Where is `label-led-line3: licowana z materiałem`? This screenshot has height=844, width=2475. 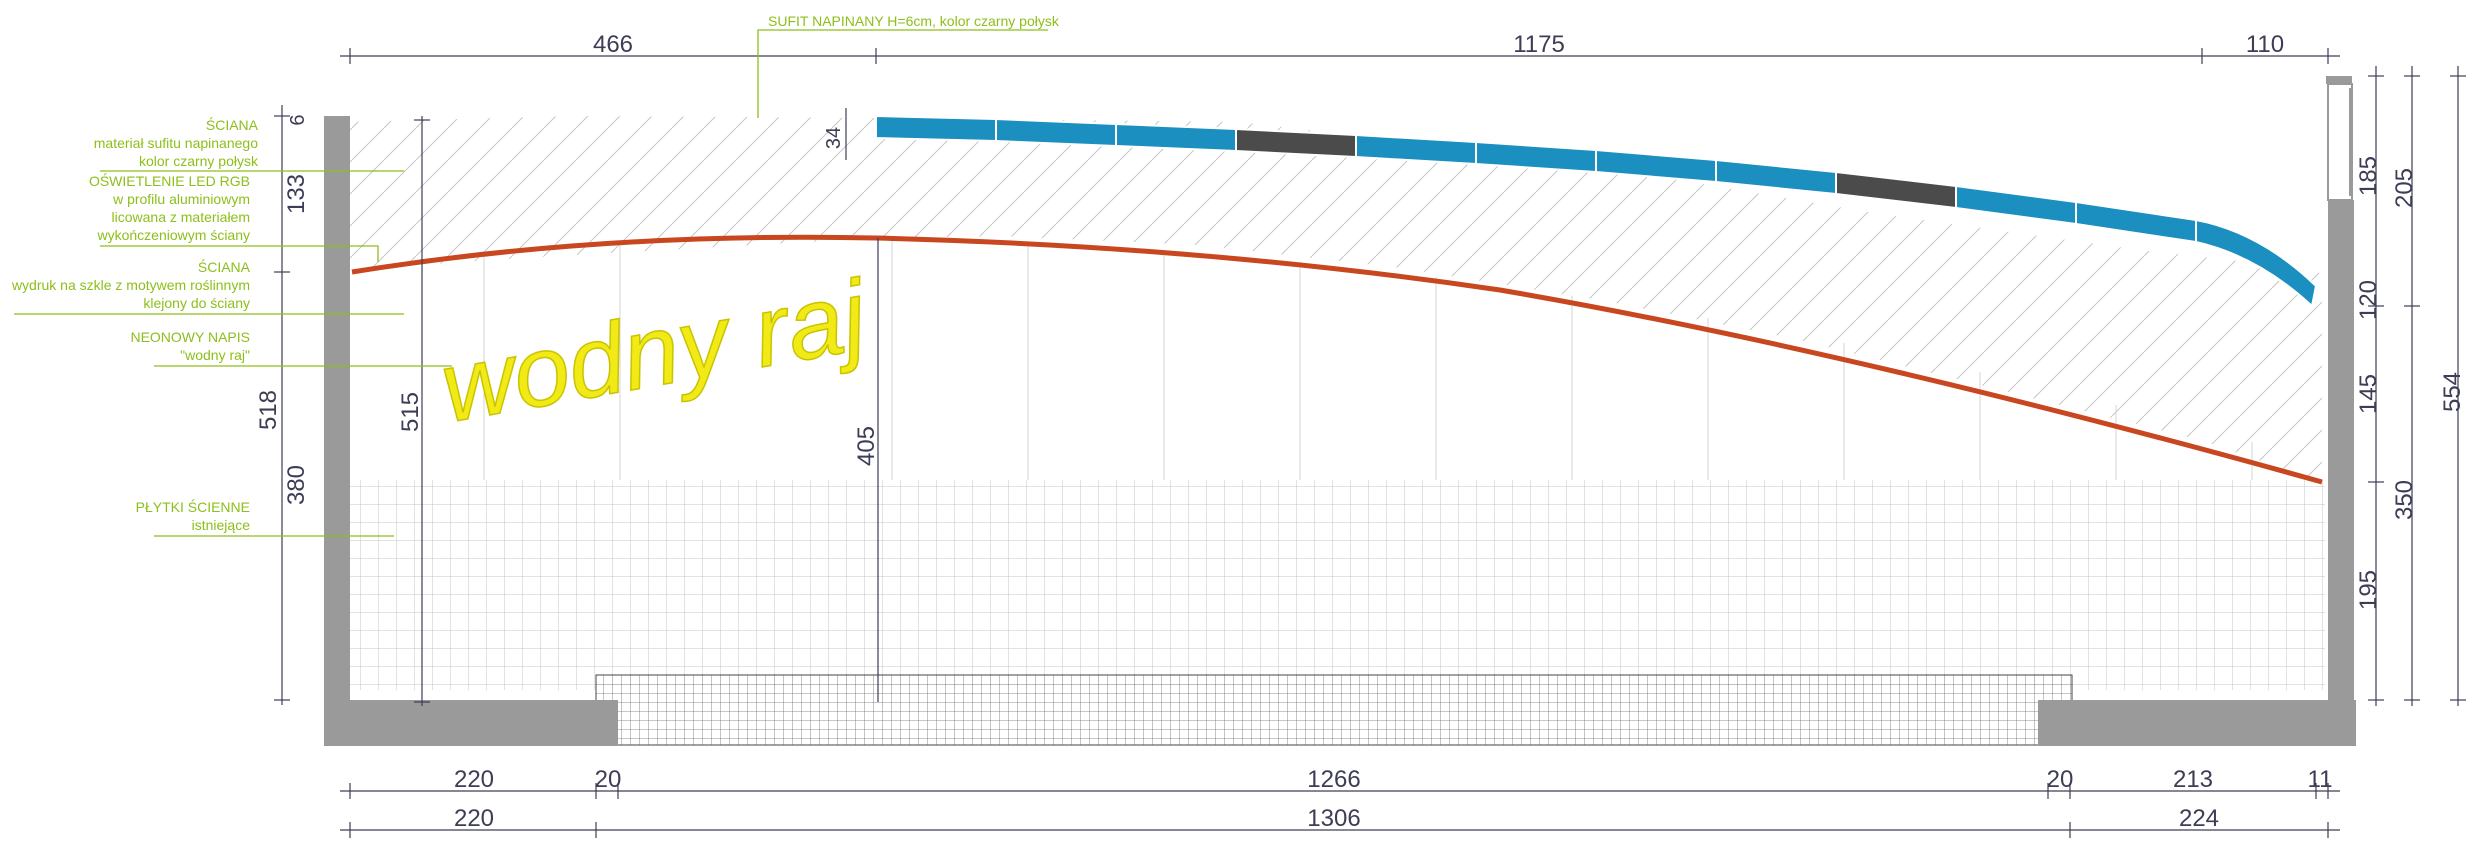 label-led-line3: licowana z materiałem is located at coordinates (181, 217).